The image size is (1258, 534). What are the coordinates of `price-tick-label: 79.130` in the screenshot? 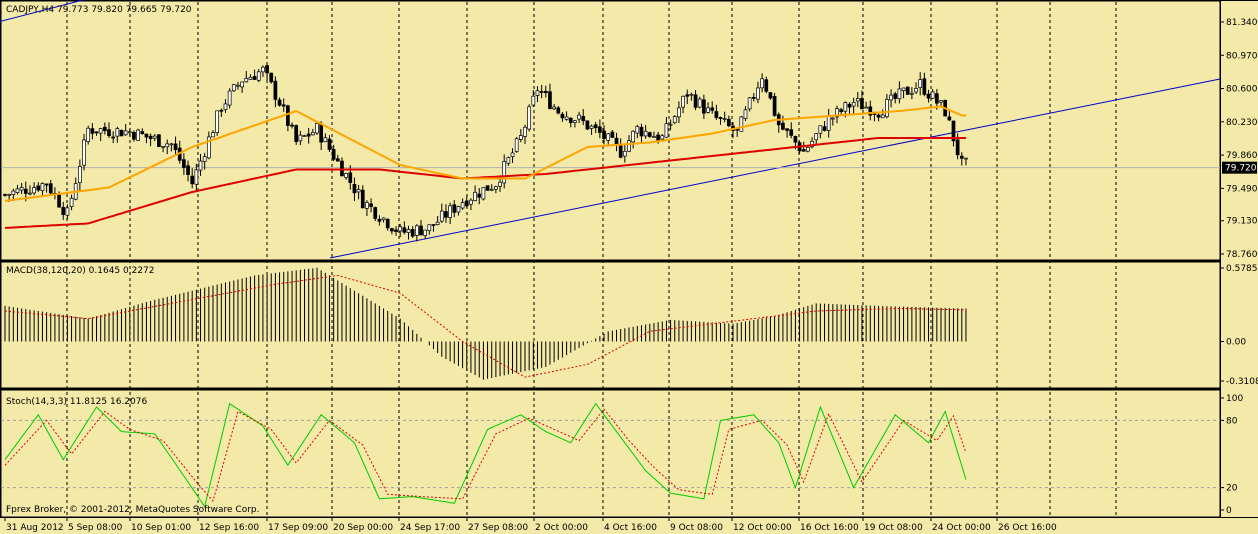 It's located at (1242, 222).